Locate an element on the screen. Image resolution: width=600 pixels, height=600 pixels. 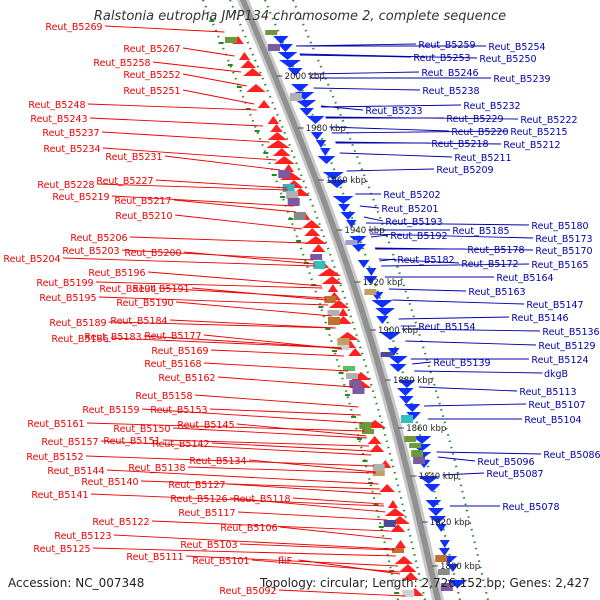
gene-label-right: Reut_B5202 is located at coordinates (411, 195).